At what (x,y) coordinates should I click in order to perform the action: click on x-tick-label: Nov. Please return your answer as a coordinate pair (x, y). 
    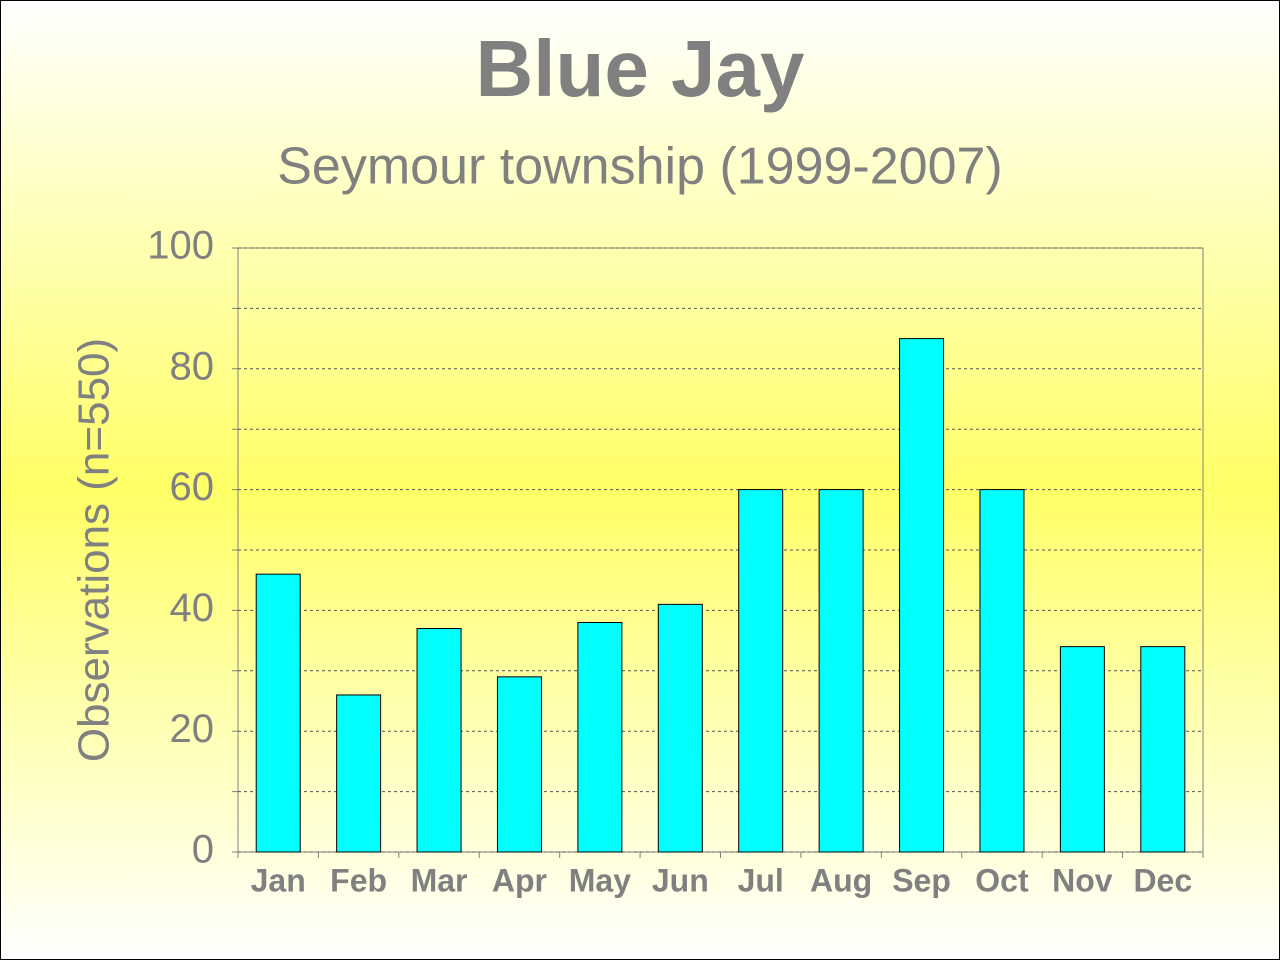
    Looking at the image, I should click on (1082, 880).